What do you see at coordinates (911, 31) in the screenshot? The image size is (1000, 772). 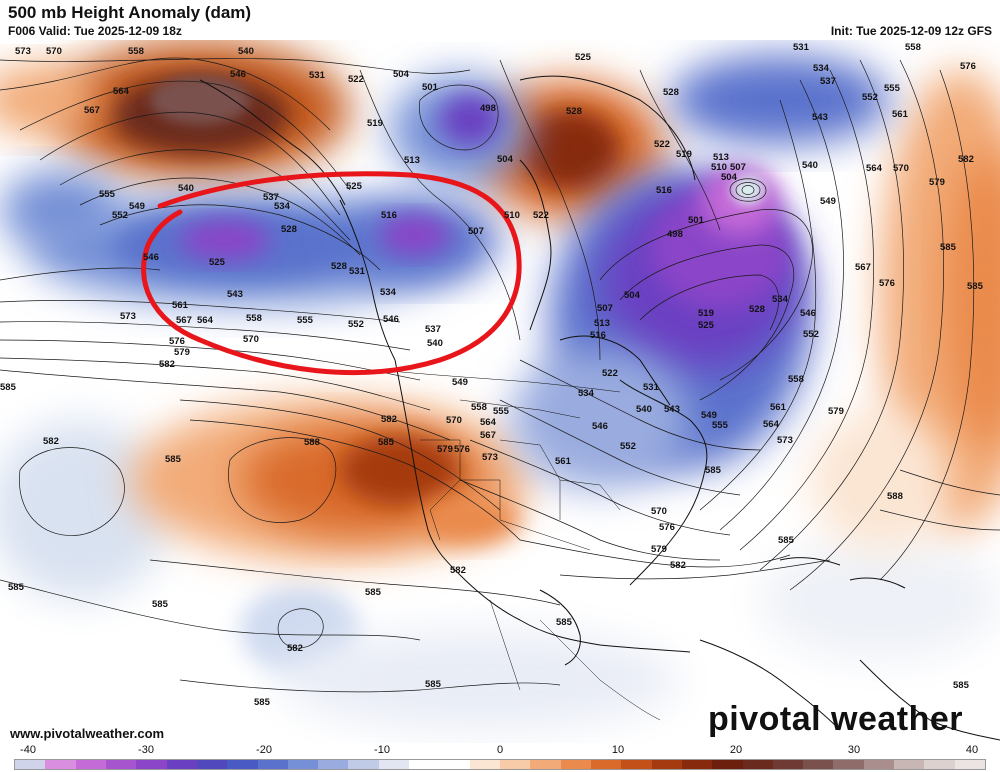 I see `model-init-time: Init: Tue 2025-12-09 12z GFS` at bounding box center [911, 31].